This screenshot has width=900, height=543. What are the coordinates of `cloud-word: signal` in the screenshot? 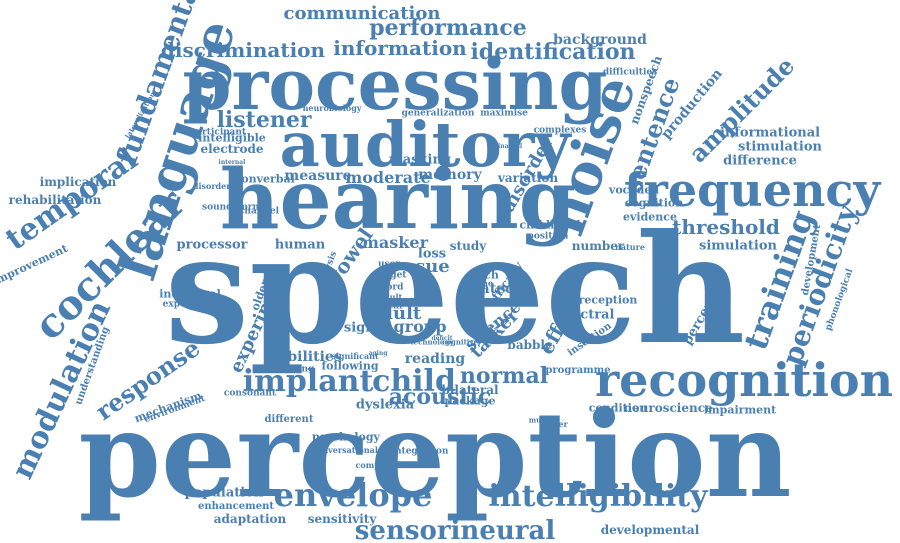 It's located at (366, 328).